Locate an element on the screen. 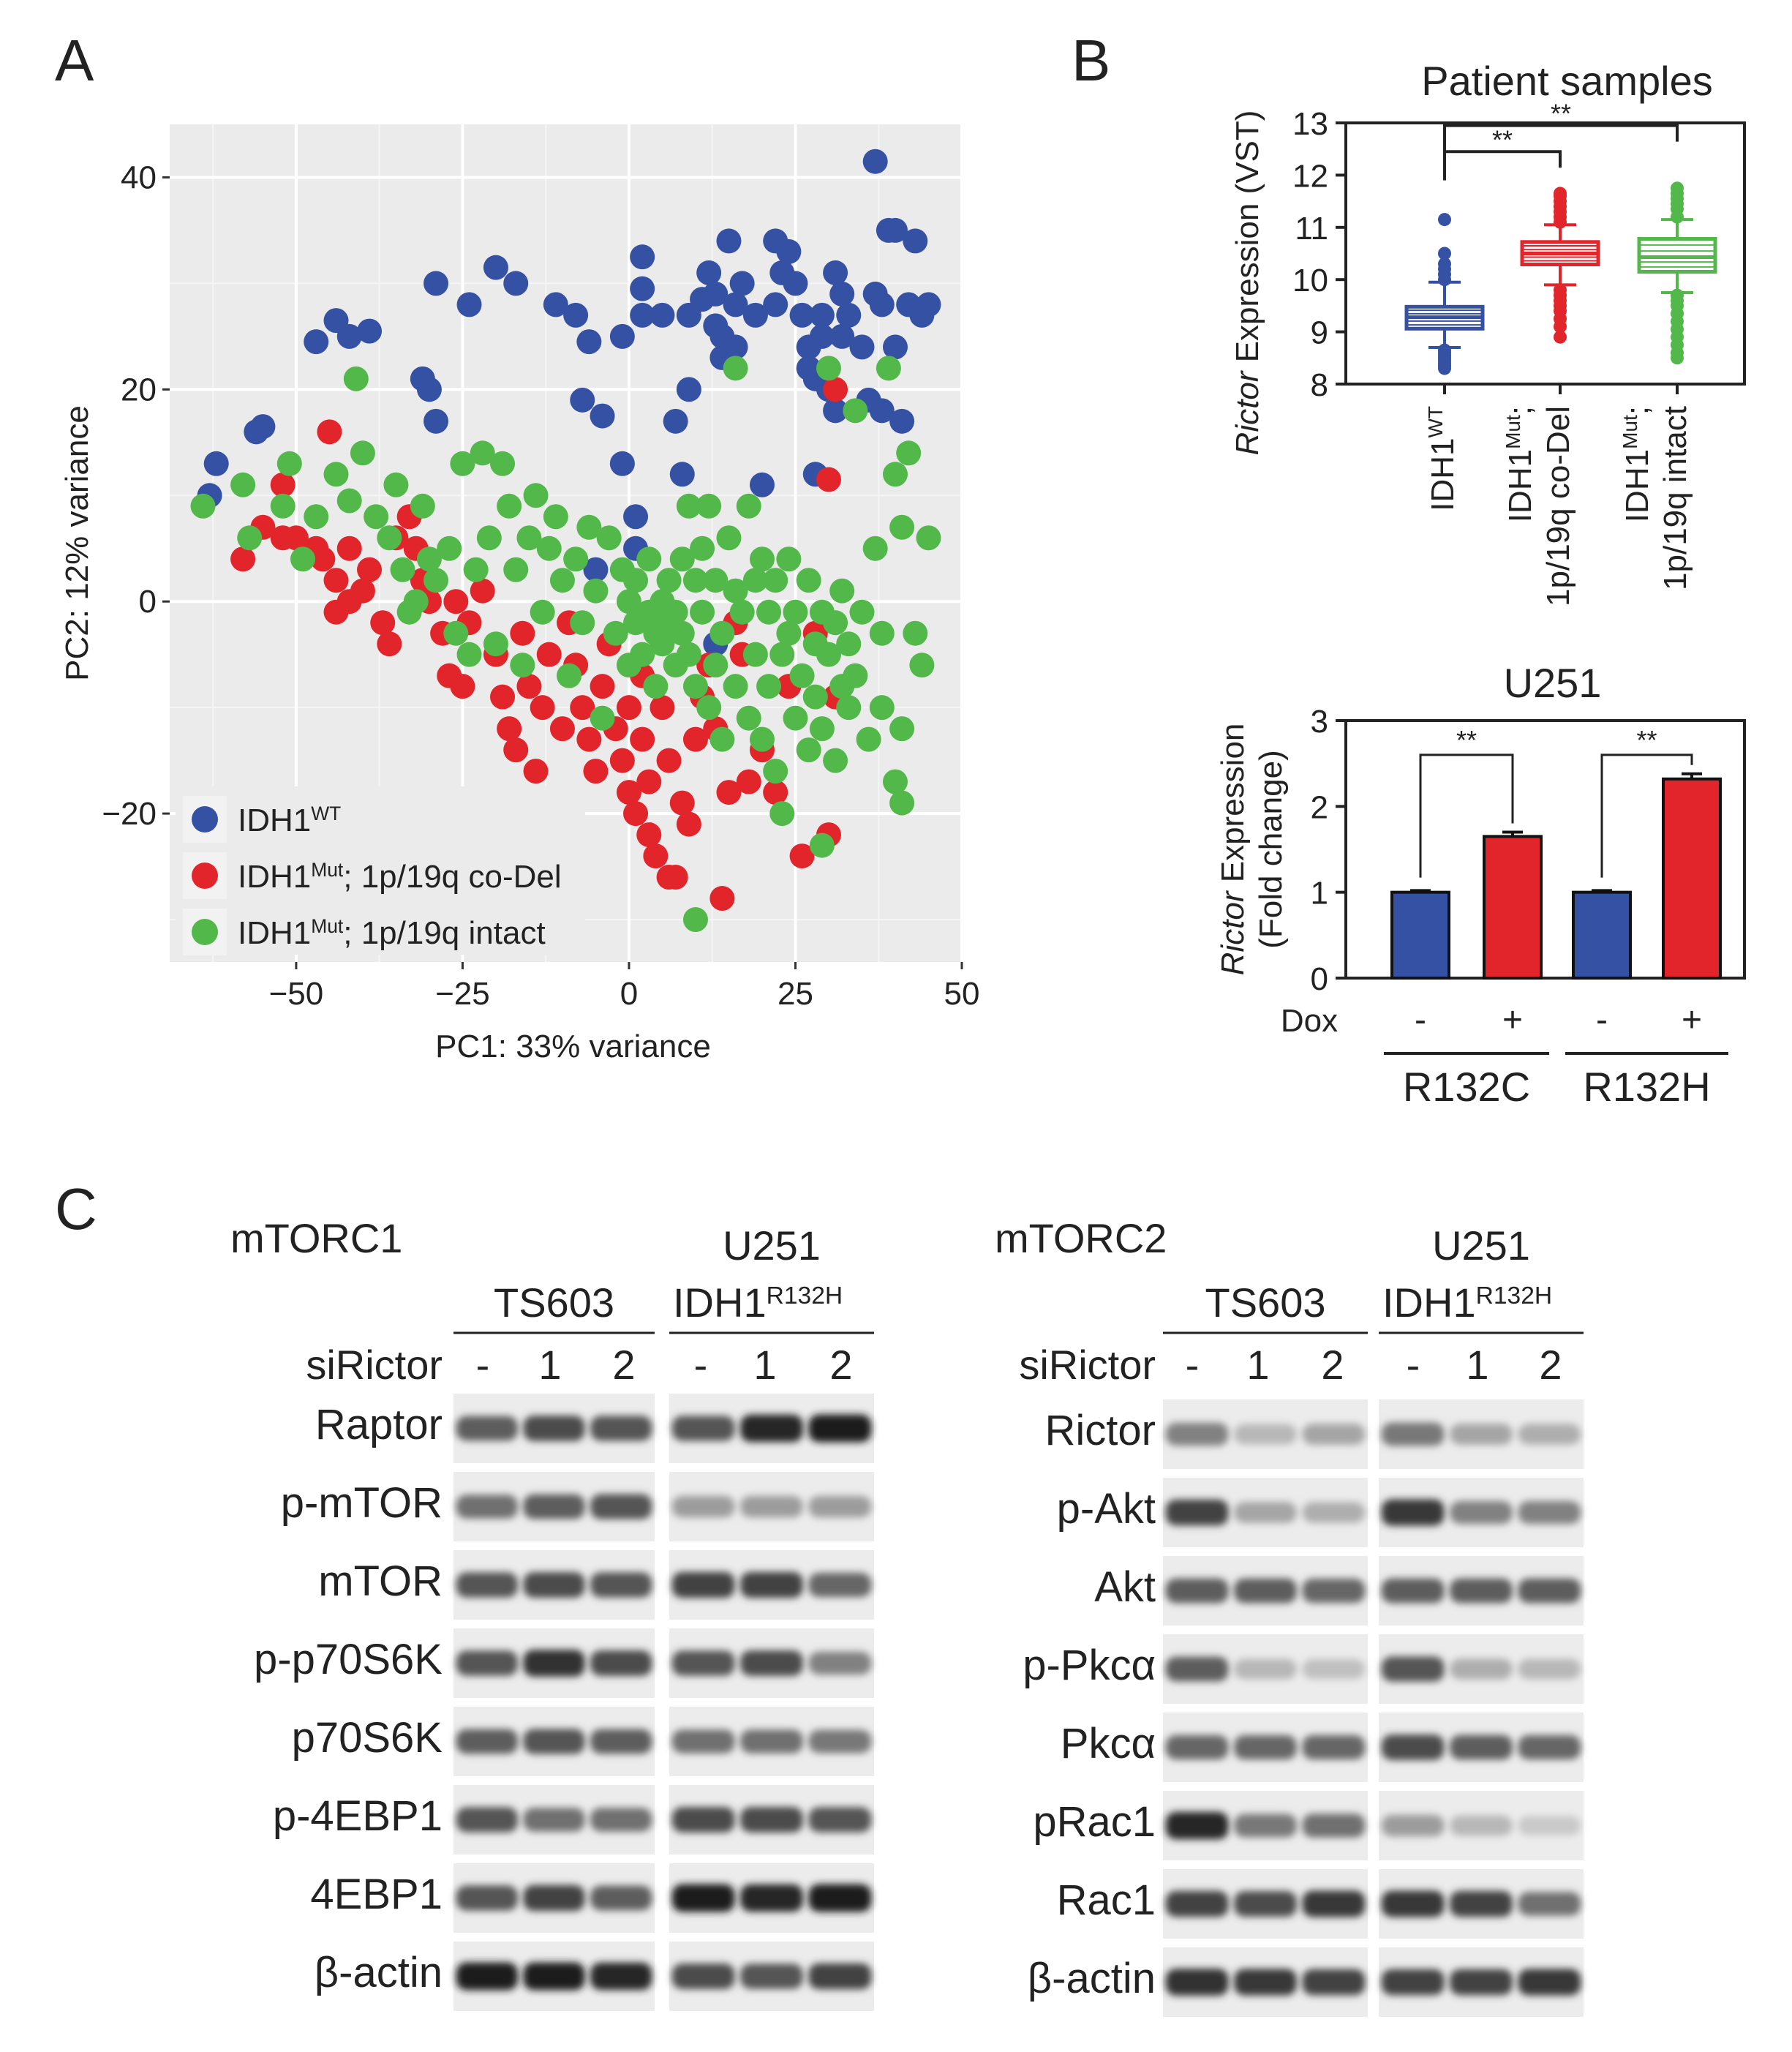  bar-dox-label-3: + is located at coordinates (1692, 1020).